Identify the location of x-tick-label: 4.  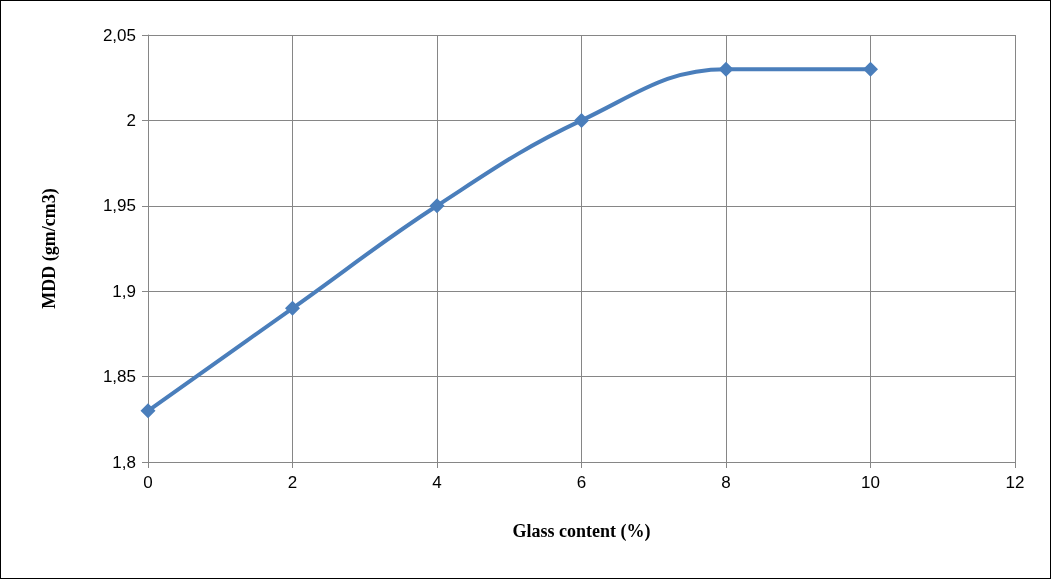
(437, 482).